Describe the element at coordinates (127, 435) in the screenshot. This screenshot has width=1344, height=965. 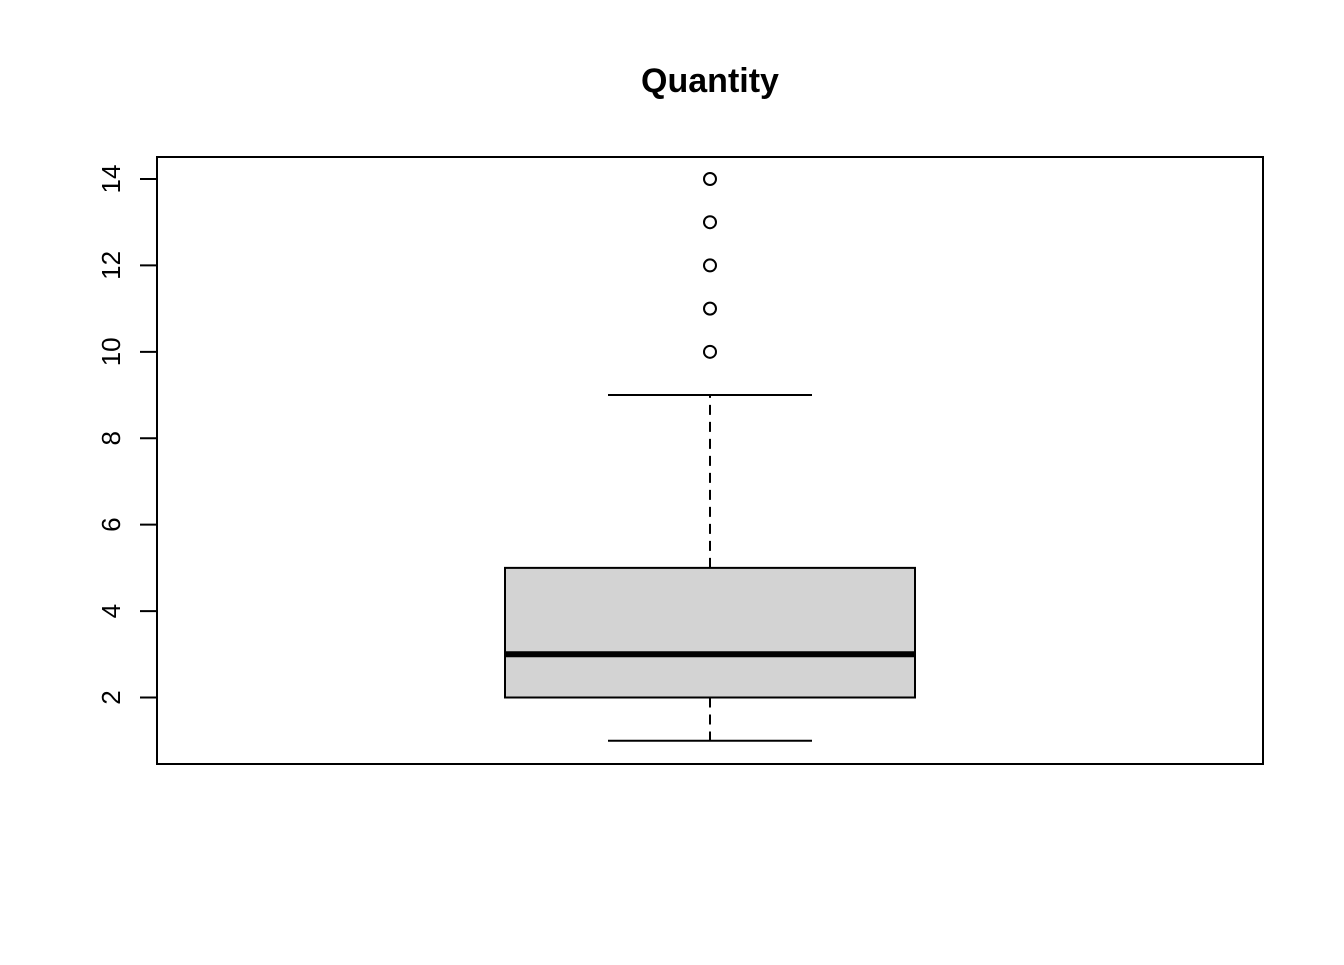
I see `y-axis: 2 4 6 8 10 12 14` at that location.